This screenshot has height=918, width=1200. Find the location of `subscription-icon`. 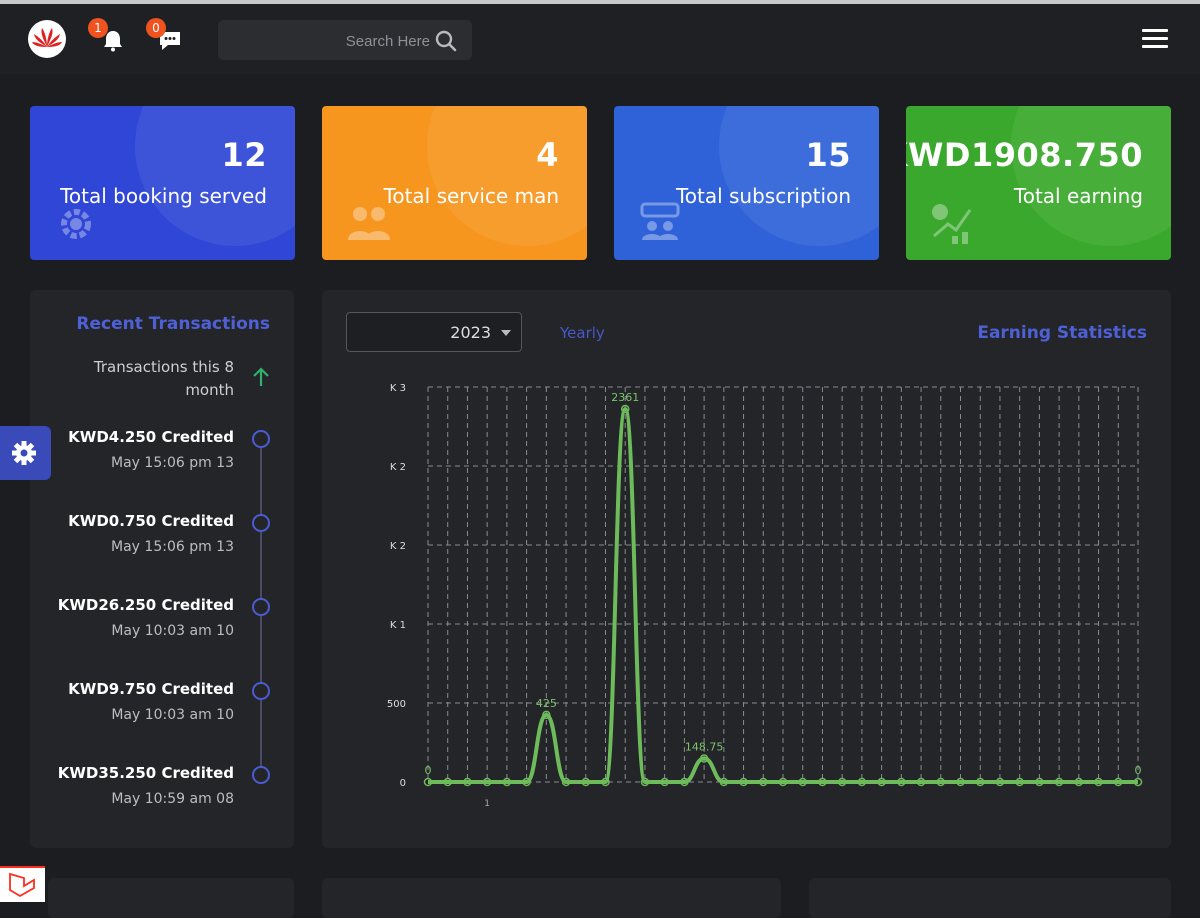

subscription-icon is located at coordinates (660, 221).